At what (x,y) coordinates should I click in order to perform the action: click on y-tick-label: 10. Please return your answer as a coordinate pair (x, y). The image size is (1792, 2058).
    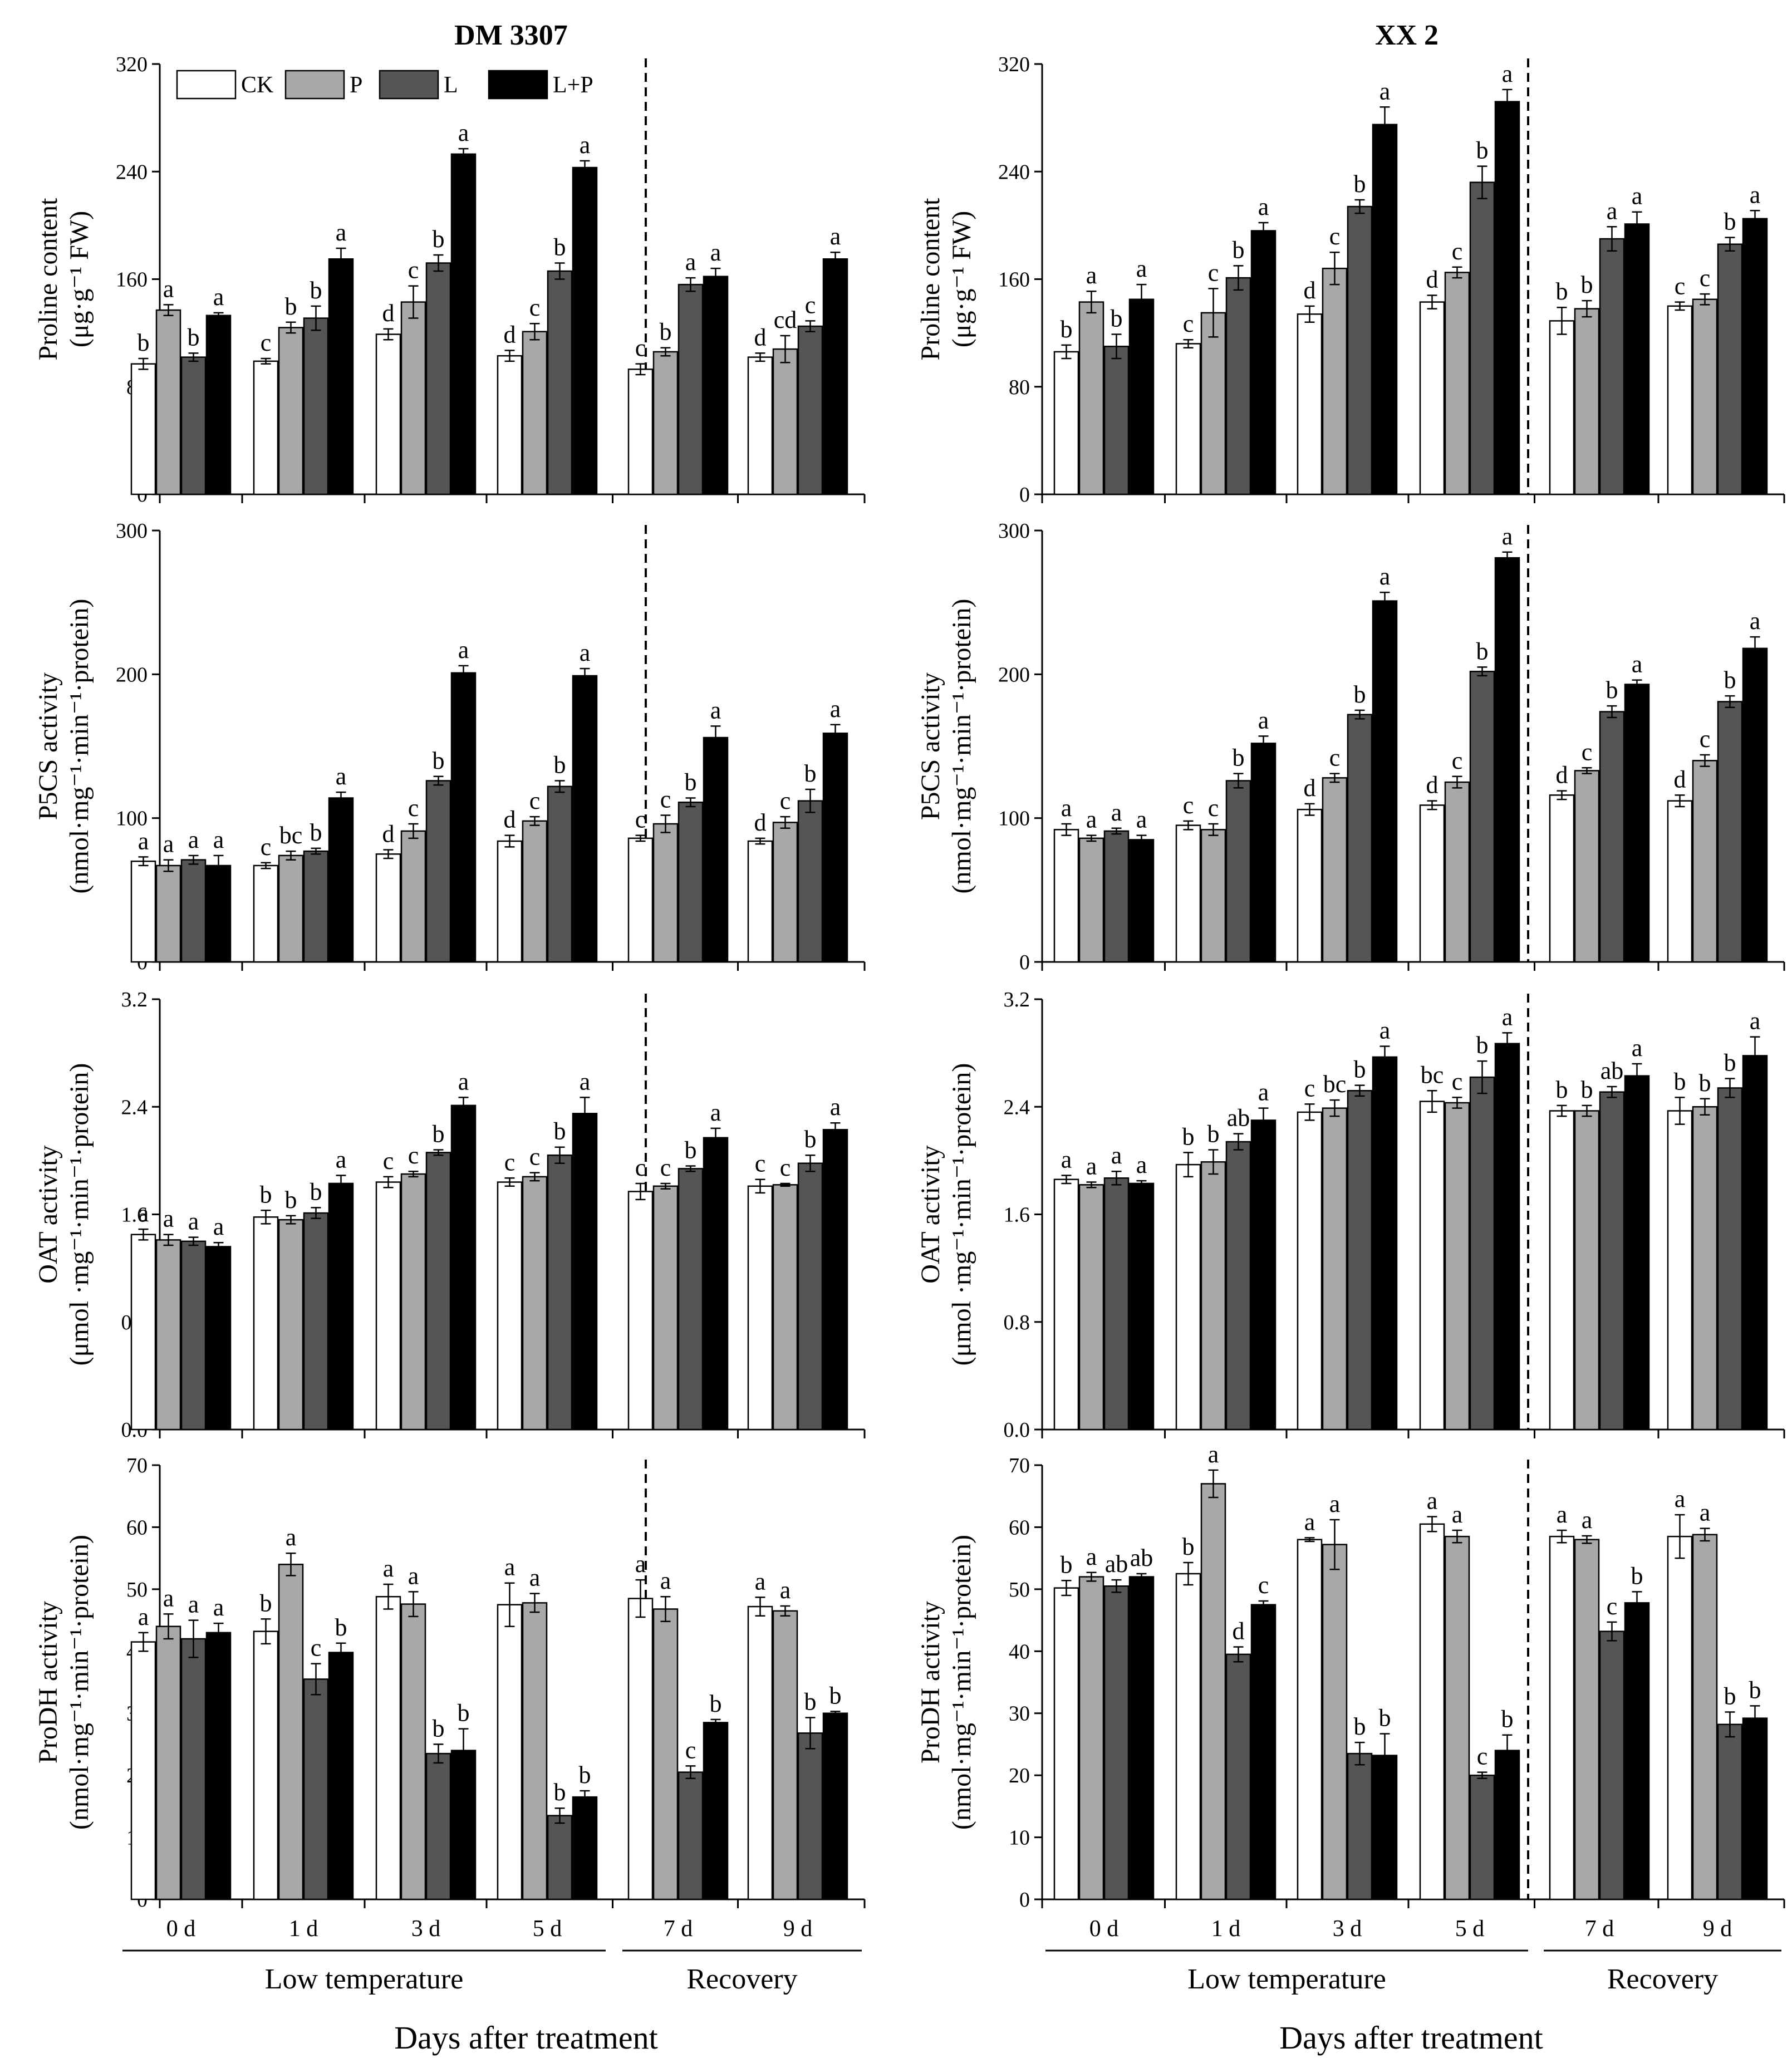
    Looking at the image, I should click on (1019, 1838).